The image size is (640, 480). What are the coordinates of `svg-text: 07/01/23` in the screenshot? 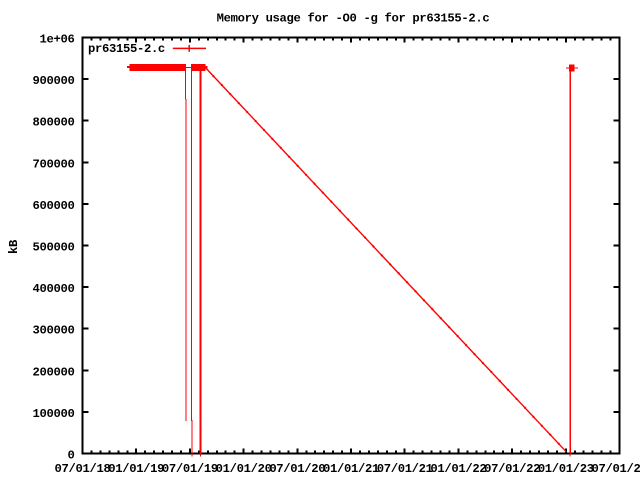 It's located at (616, 469).